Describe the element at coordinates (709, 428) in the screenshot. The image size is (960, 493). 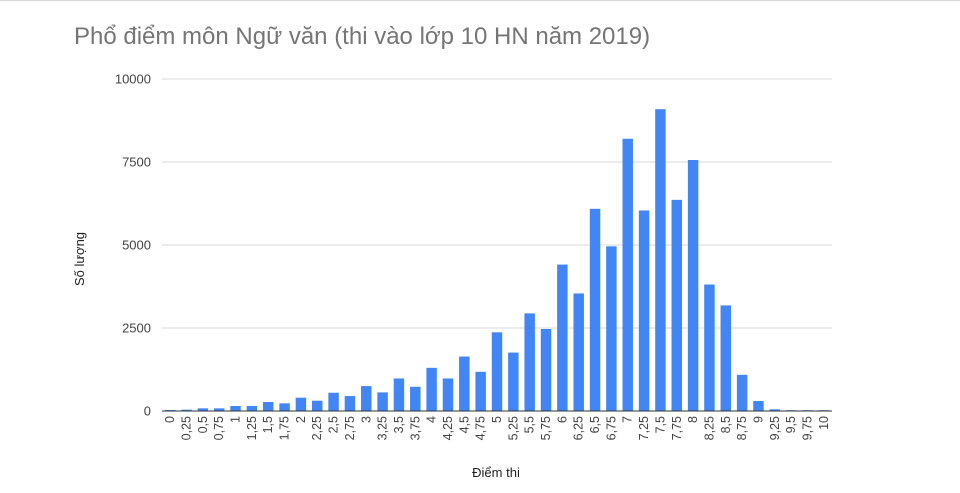
I see `x-tick-label: 8,25` at that location.